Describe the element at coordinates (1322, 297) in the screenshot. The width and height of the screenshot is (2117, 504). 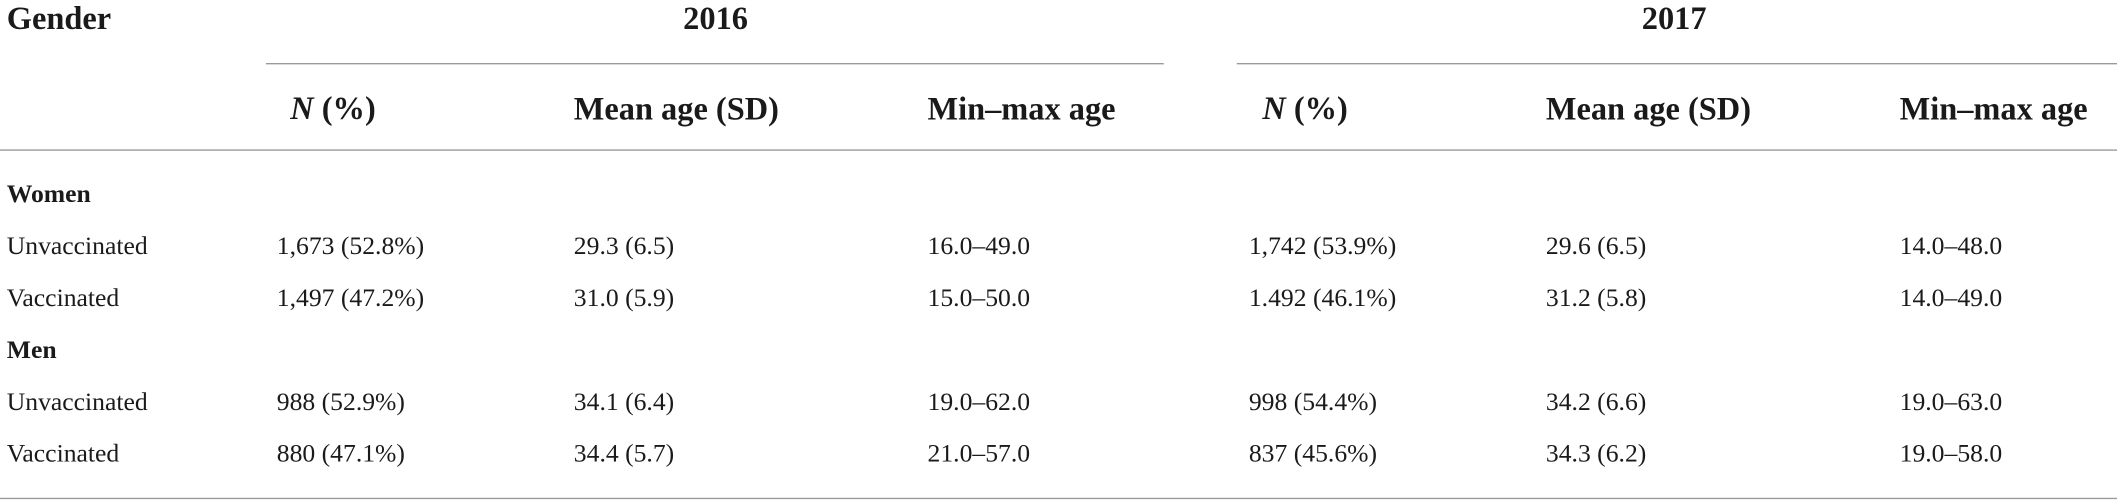
I see `cell: 1.492 (46.1%)` at that location.